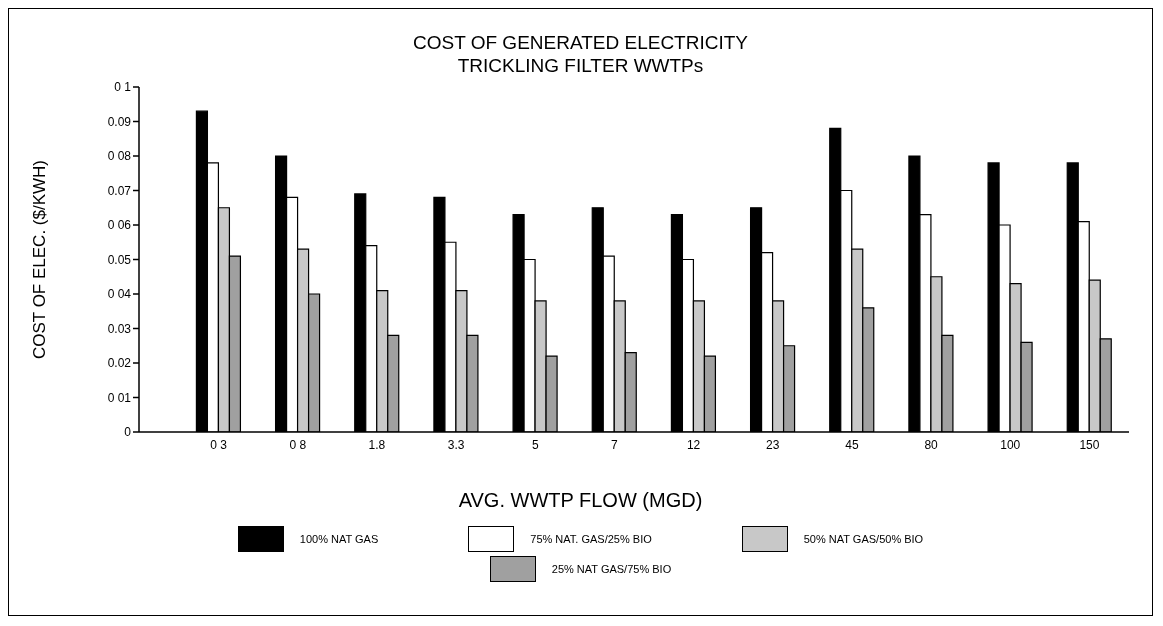  What do you see at coordinates (863, 539) in the screenshot?
I see `legend-label: 50% NAT GAS/50% BIO` at bounding box center [863, 539].